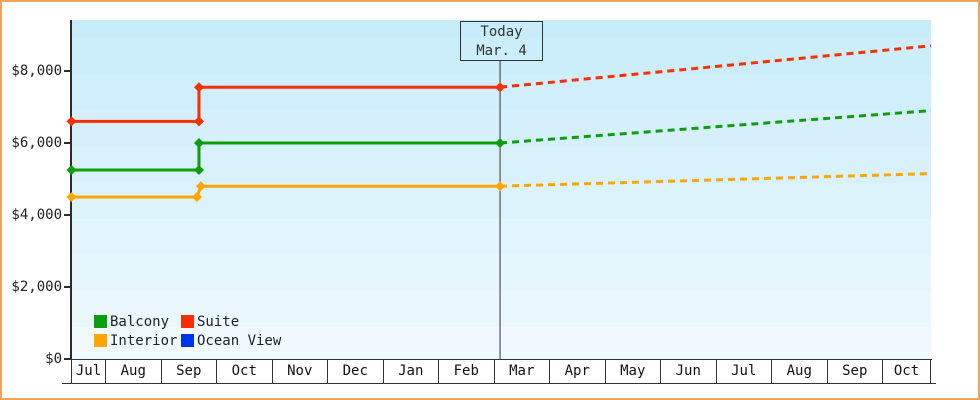 Image resolution: width=980 pixels, height=400 pixels. I want to click on month-cell-jul-12: Jul, so click(744, 371).